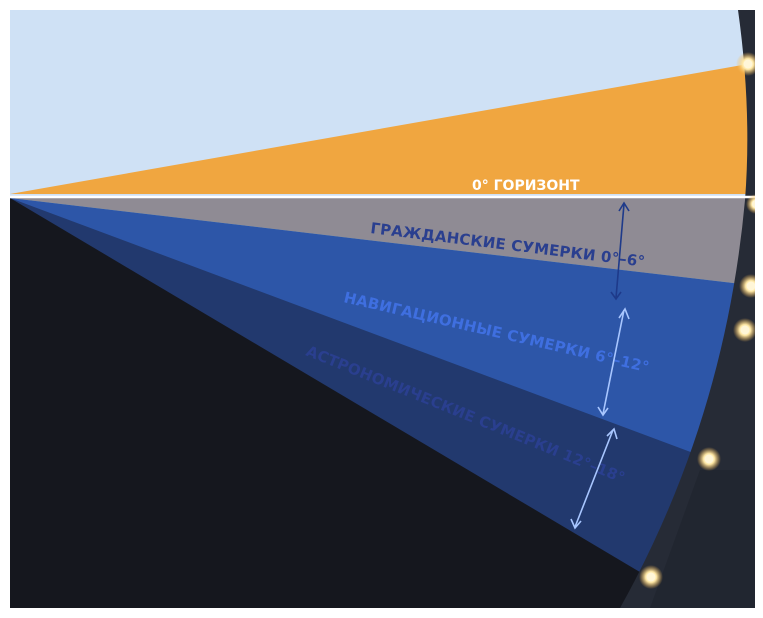 Image resolution: width=763 pixels, height=618 pixels. Describe the element at coordinates (620, 251) in the screenshot. I see `arrow-civil` at that location.